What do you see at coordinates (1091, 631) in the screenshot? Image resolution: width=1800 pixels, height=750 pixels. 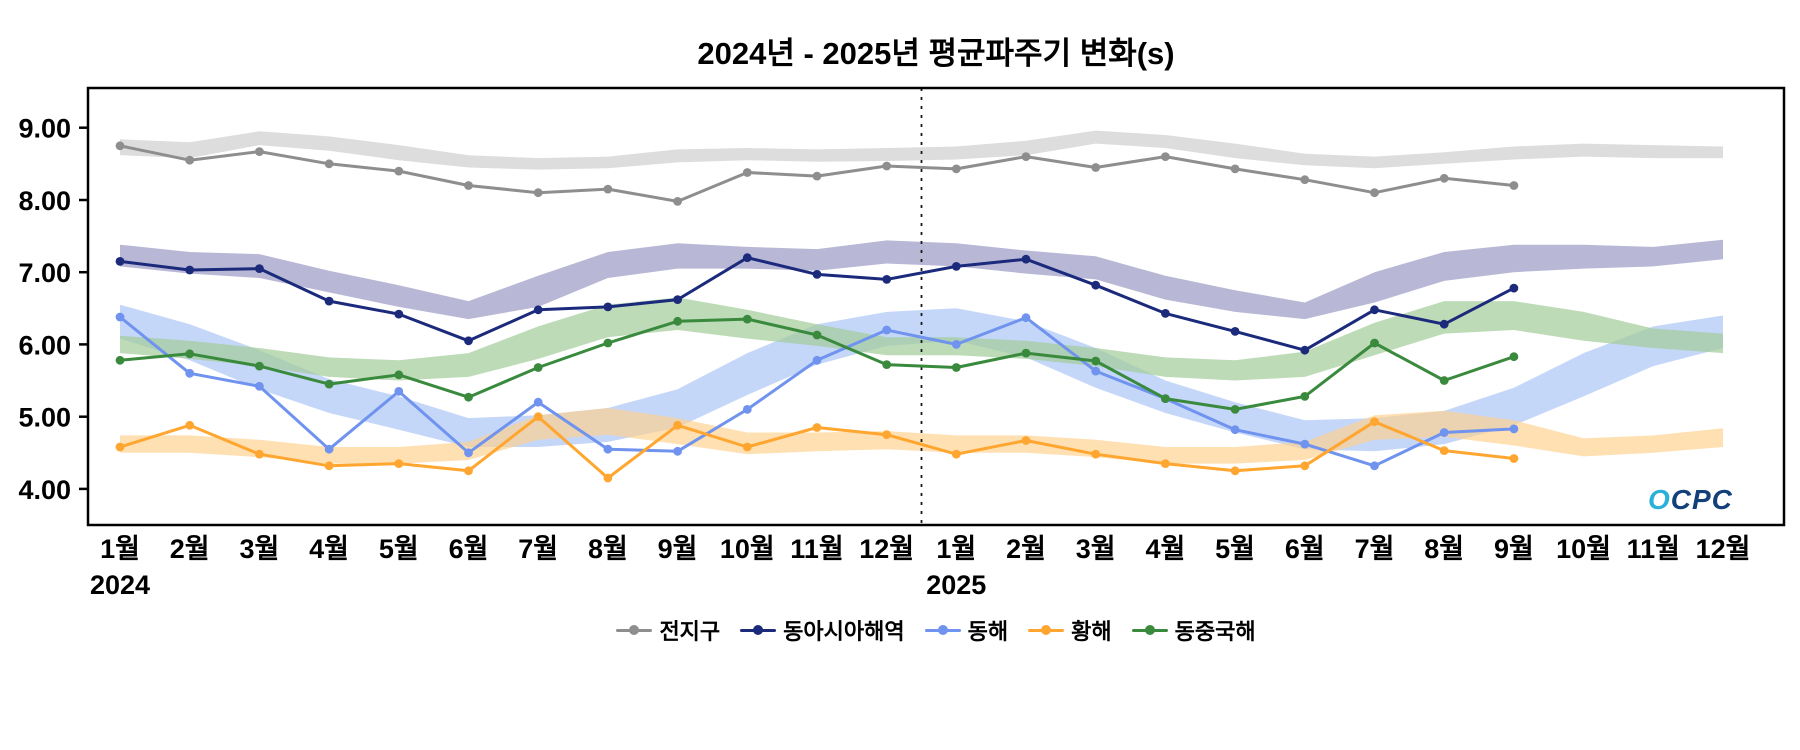 I see `legend-label-yellow-sea: 황해` at bounding box center [1091, 631].